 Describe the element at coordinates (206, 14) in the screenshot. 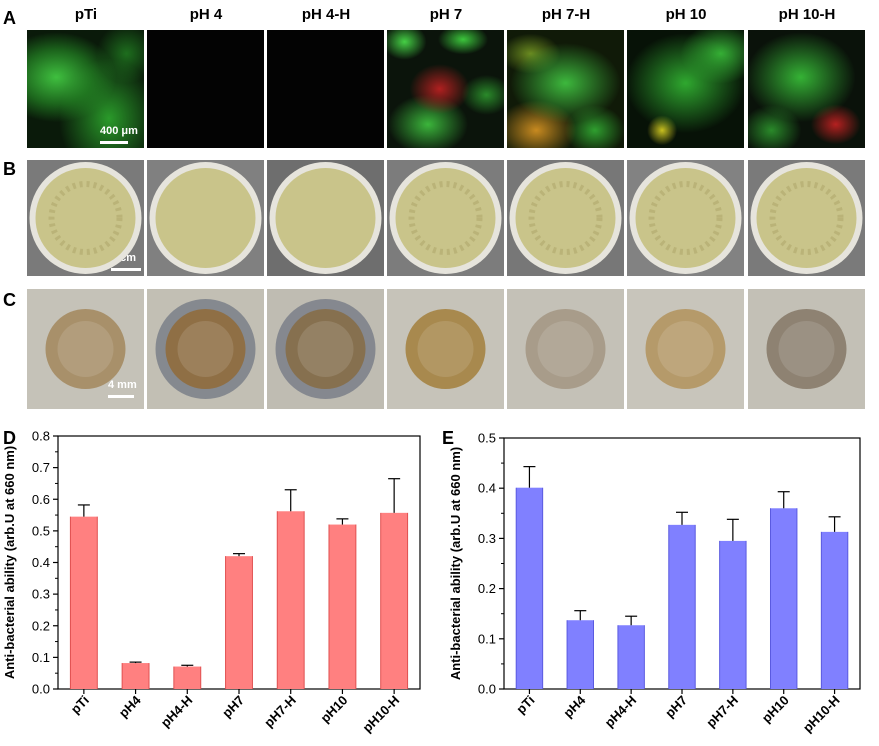

I see `column-label-ph4: pH 4` at that location.